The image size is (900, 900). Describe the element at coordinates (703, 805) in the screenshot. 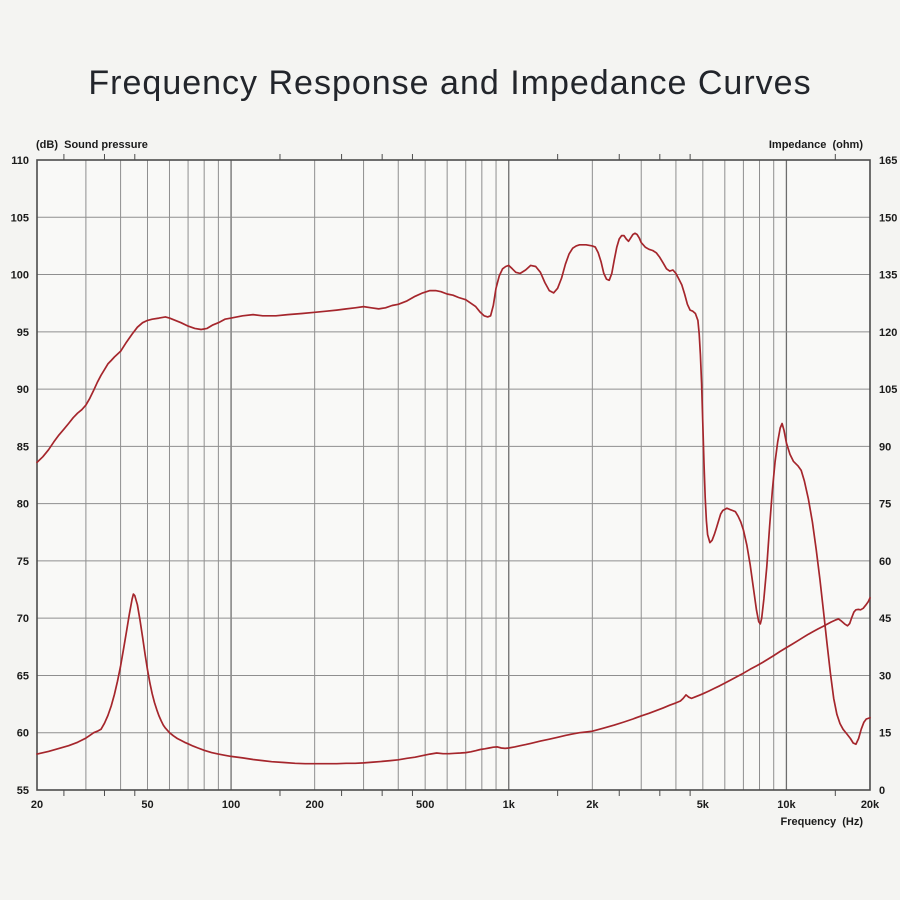

I see `x-tick-label: 5k` at that location.